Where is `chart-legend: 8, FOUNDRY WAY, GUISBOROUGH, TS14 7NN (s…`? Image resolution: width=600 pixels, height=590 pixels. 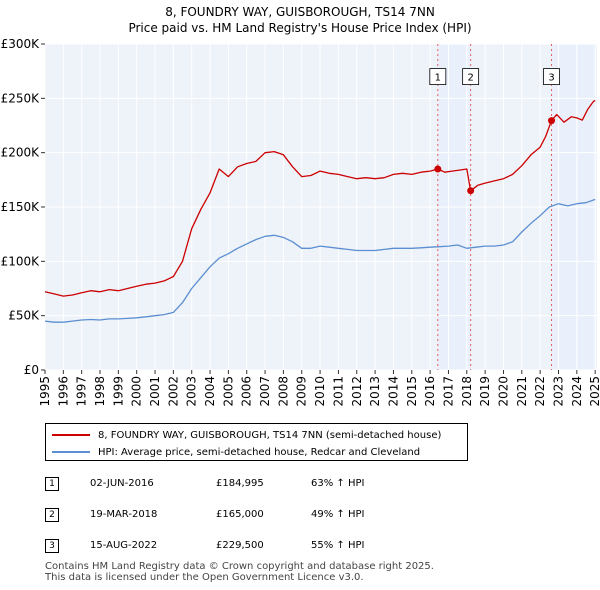
chart-legend: 8, FOUNDRY WAY, GUISBOROUGH, TS14 7NN (s… is located at coordinates (256, 442).